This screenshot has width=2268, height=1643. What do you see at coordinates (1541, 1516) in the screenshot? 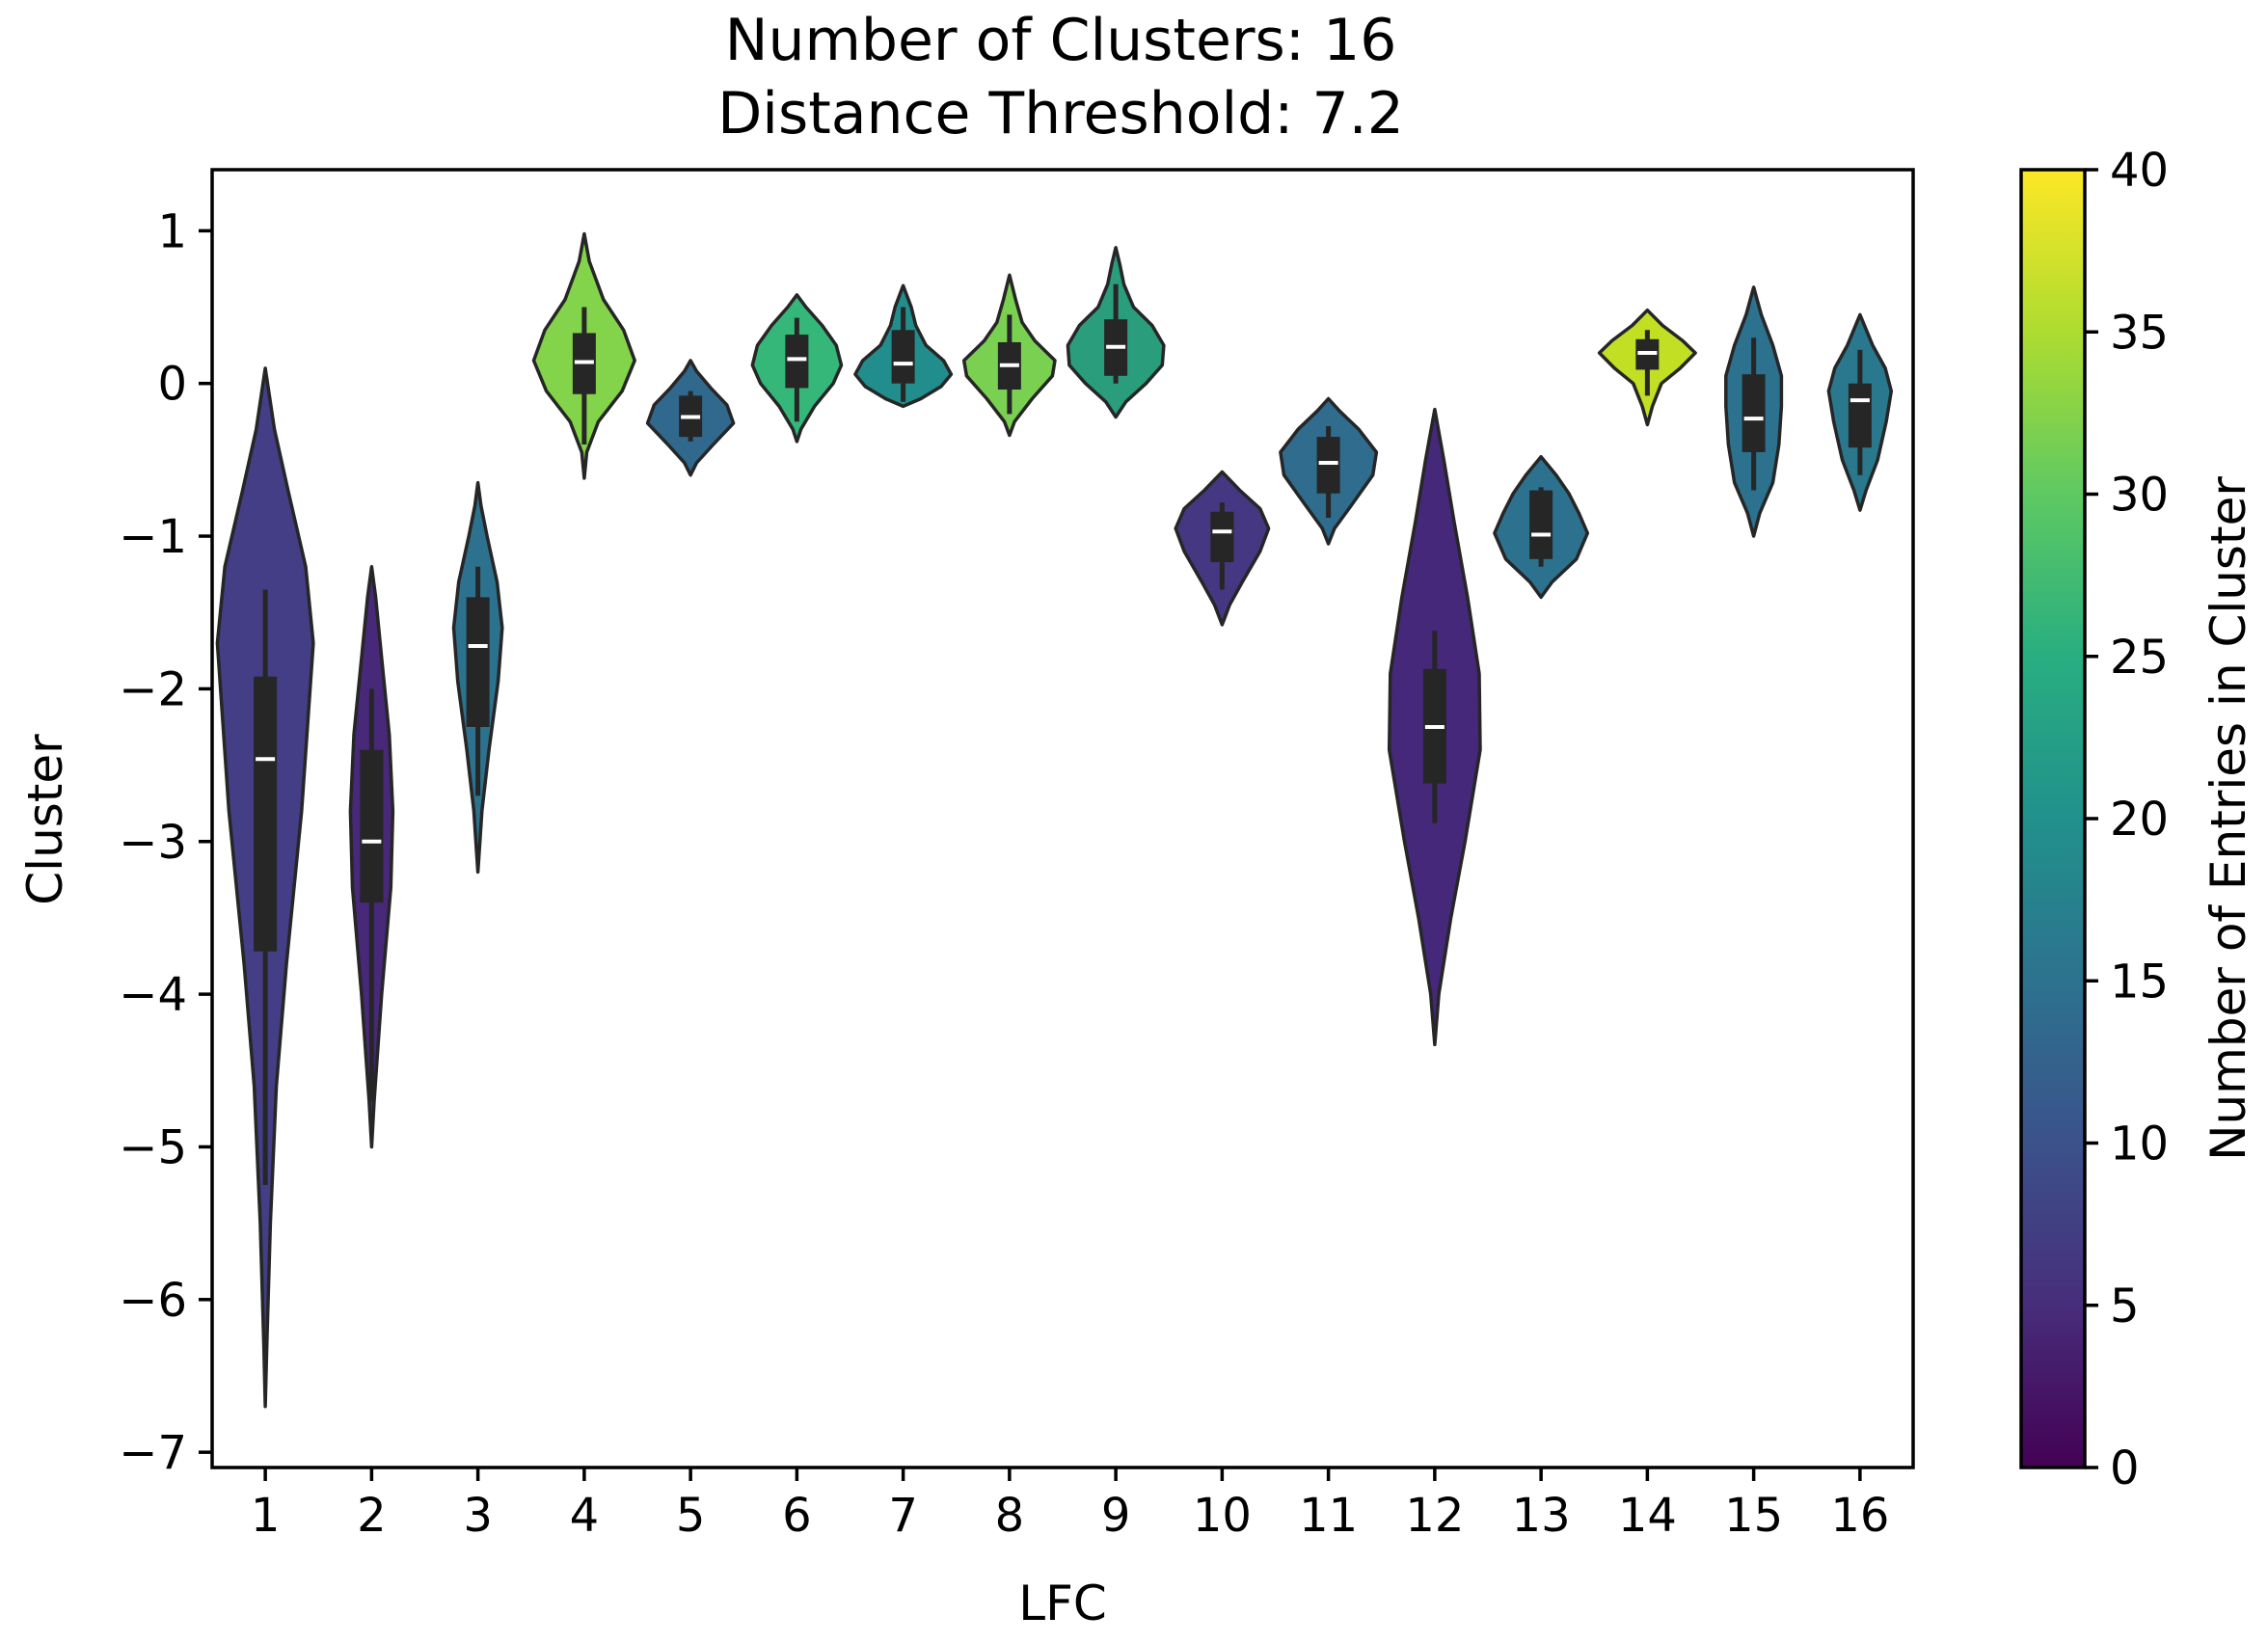
I see `x-tick-label: 13` at bounding box center [1541, 1516].